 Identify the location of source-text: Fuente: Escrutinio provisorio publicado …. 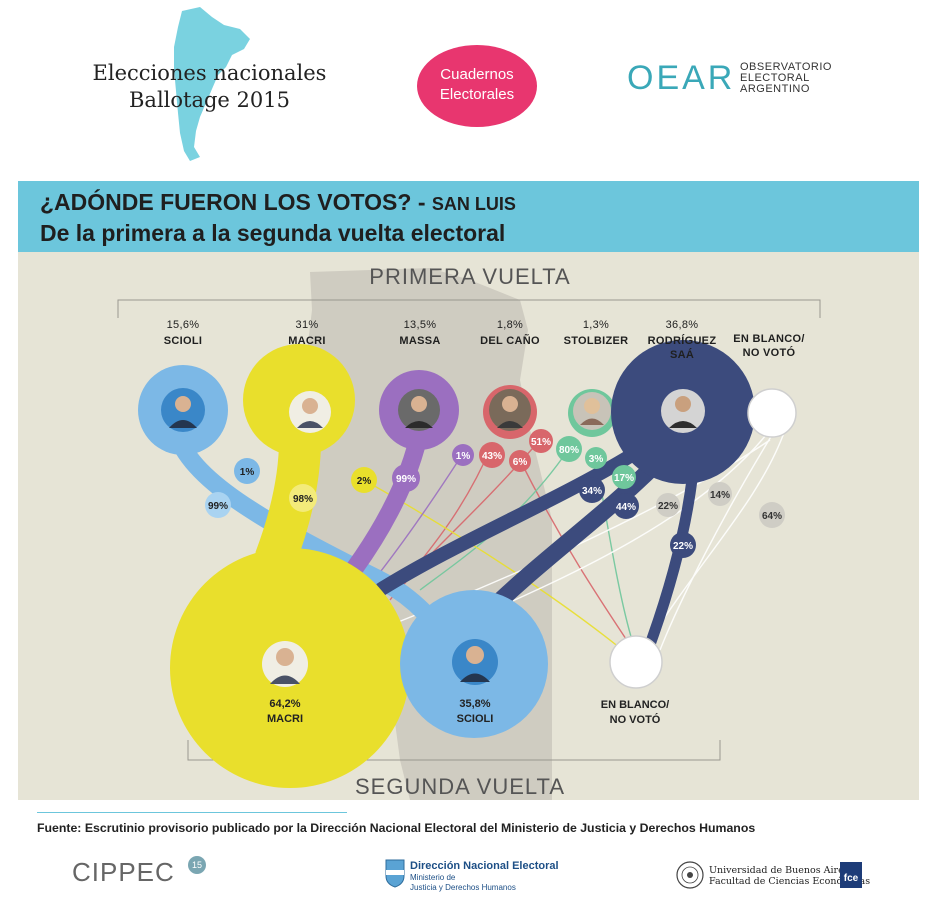
(396, 828).